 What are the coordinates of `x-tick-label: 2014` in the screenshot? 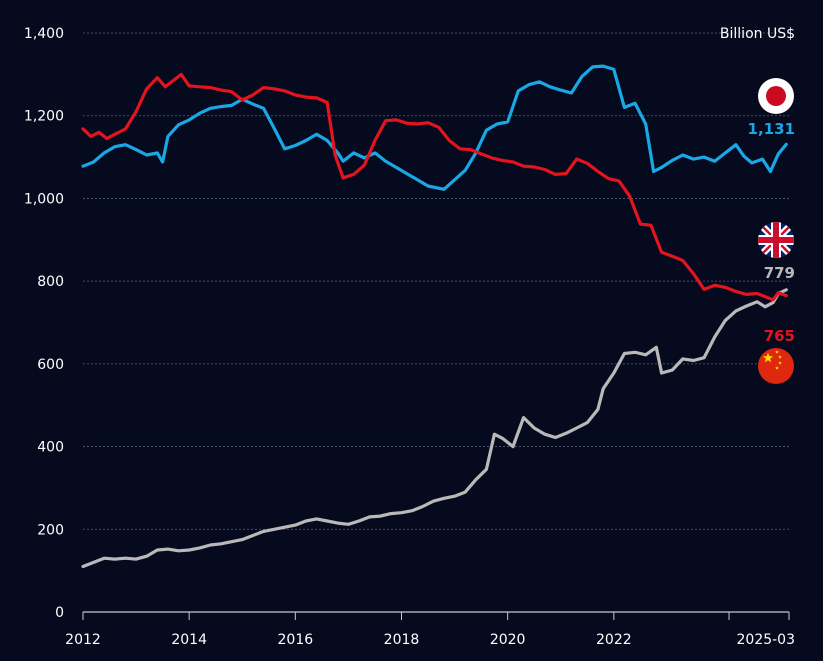 It's located at (189, 640).